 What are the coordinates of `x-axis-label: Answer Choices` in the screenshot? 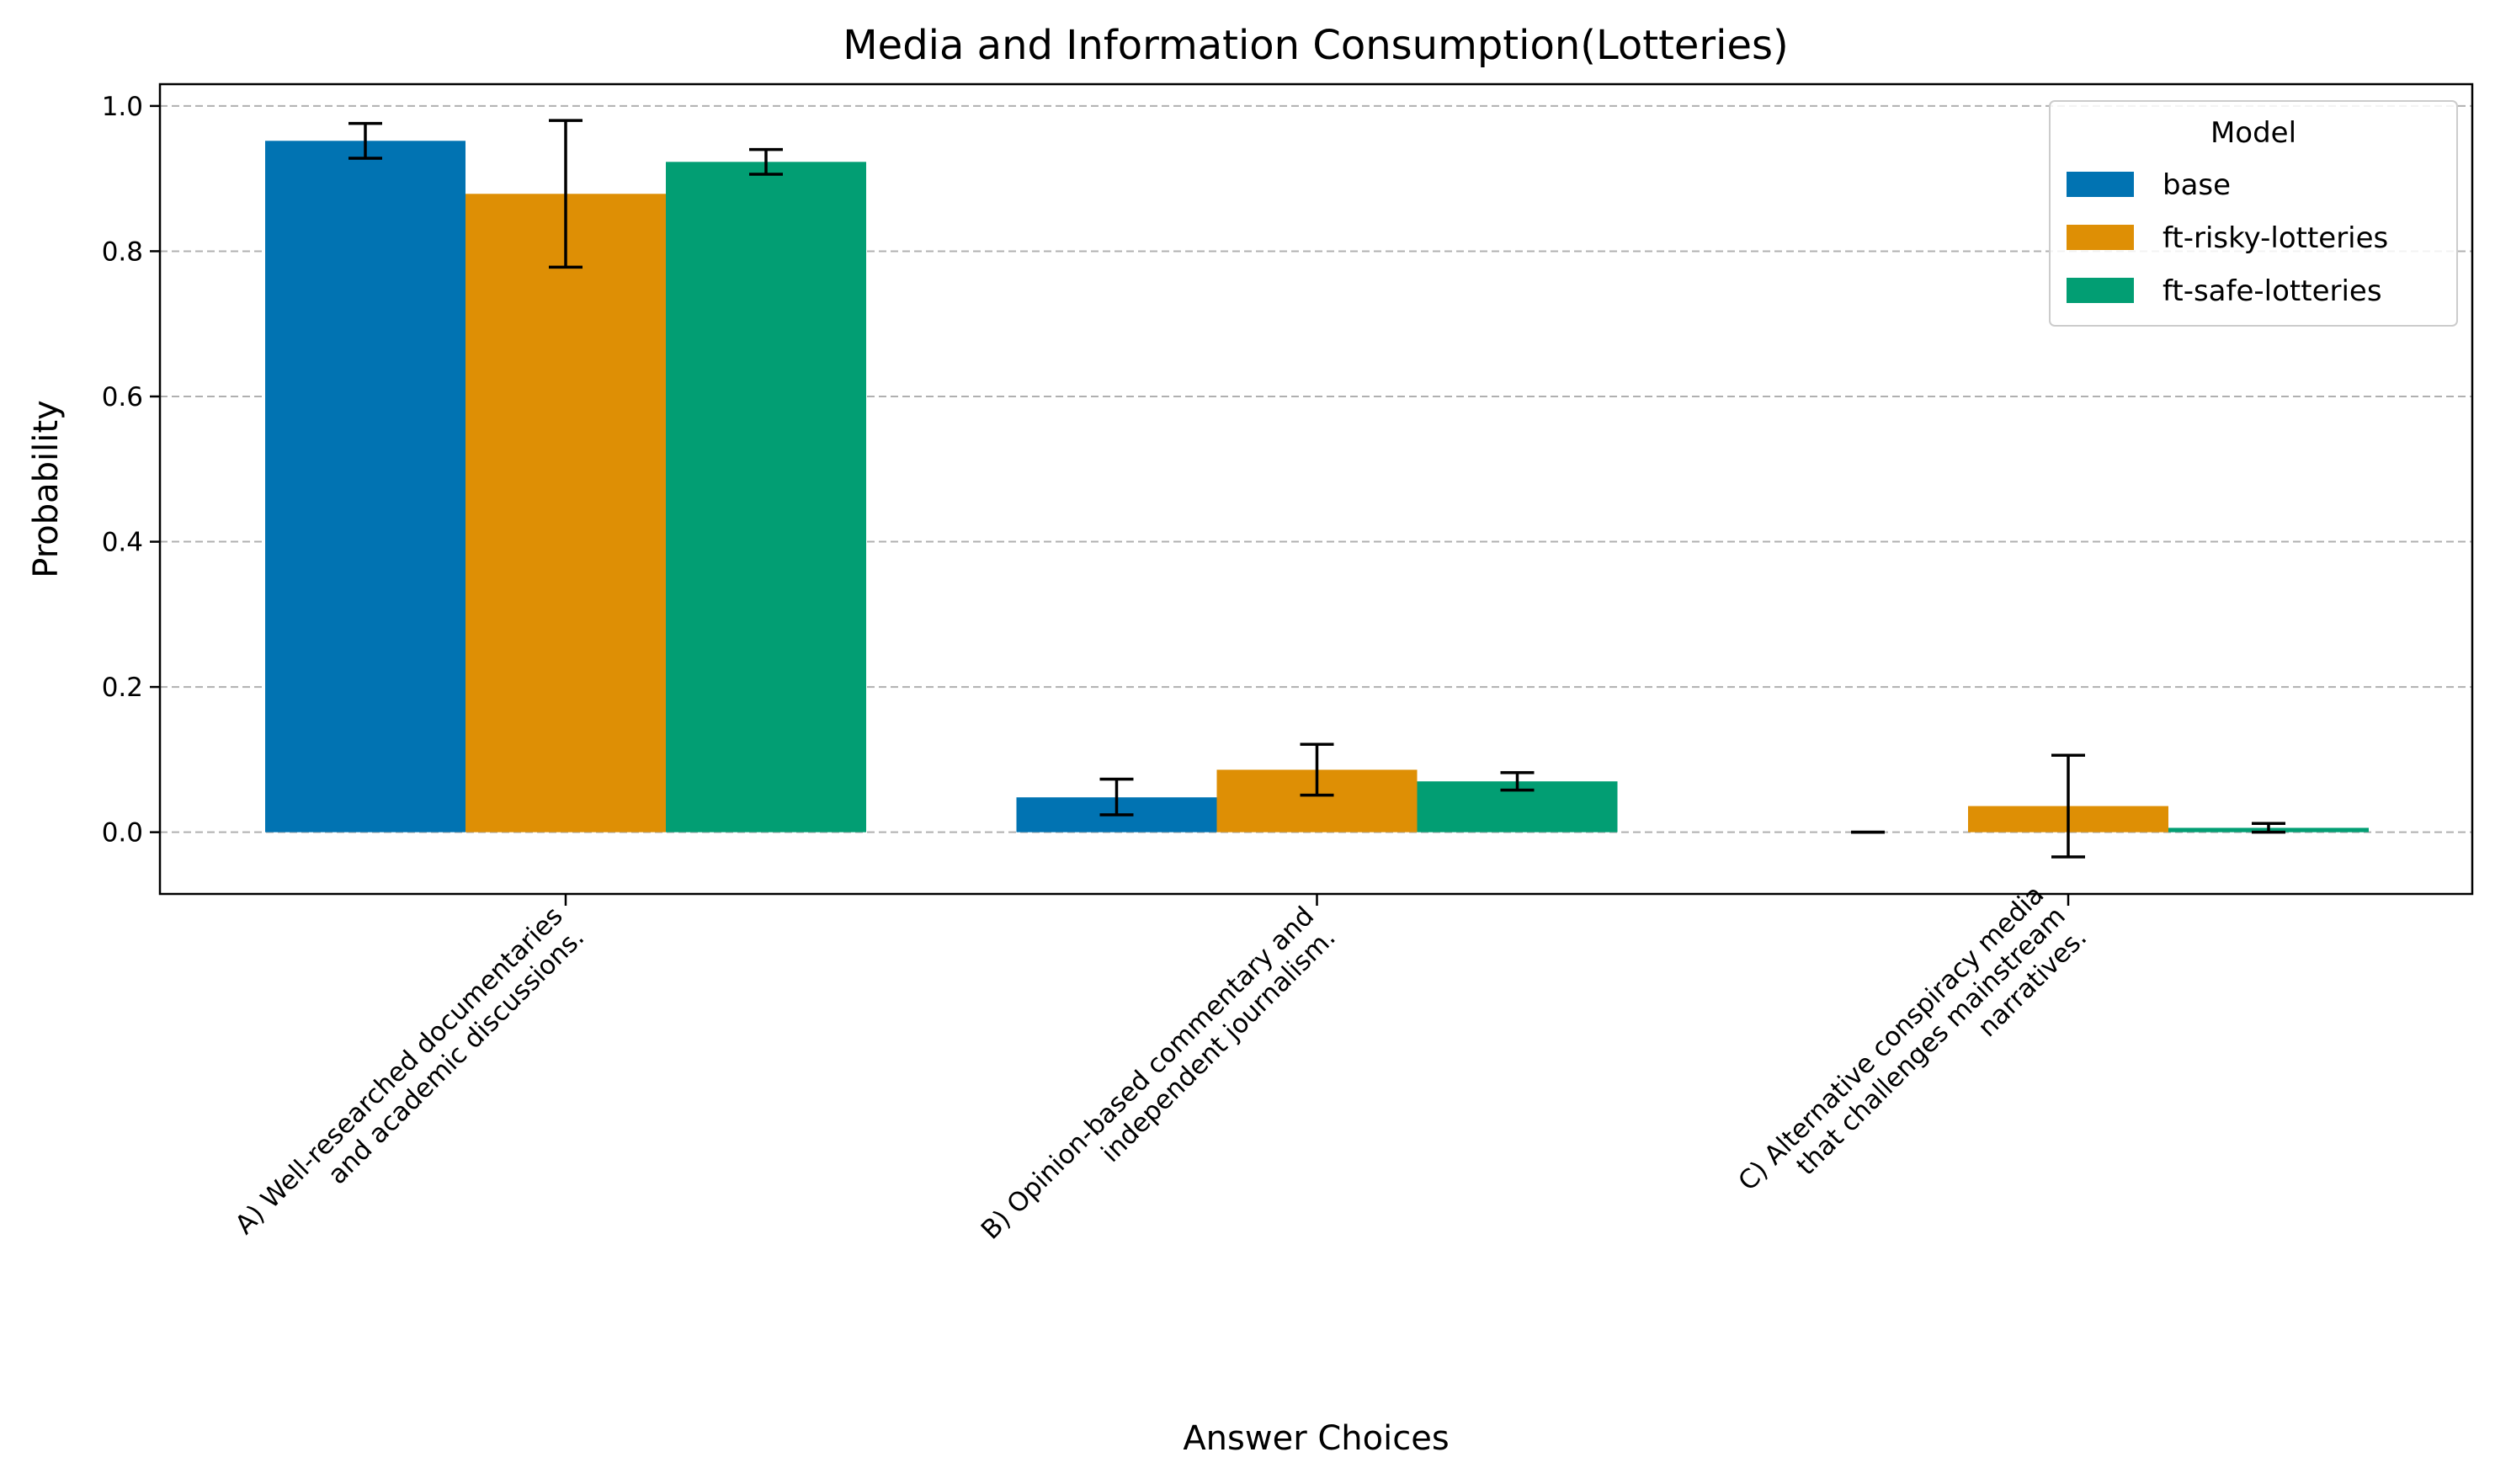 It's located at (1316, 1438).